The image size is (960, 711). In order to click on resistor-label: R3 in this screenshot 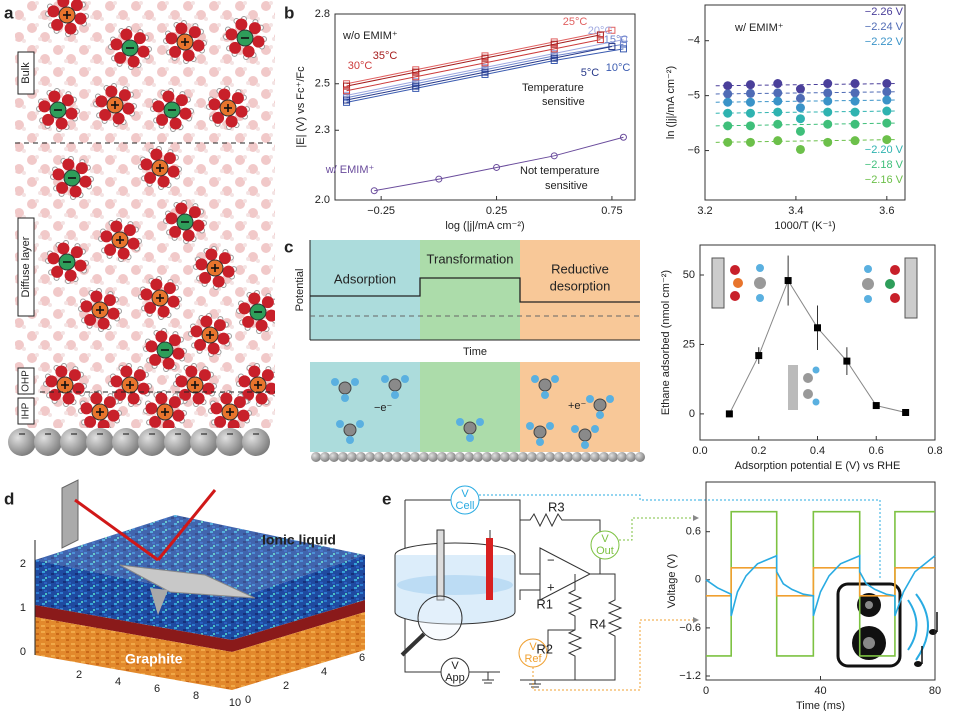, I will do `click(556, 506)`.